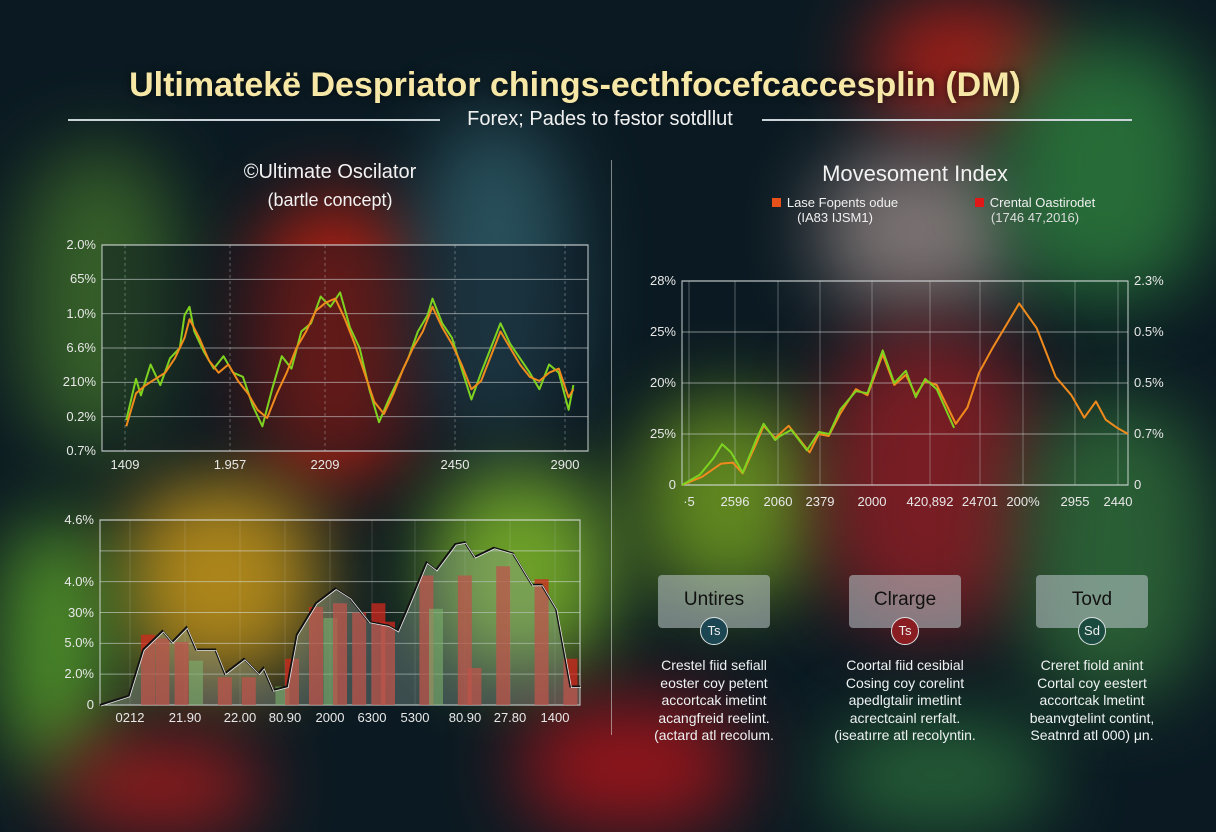  I want to click on description-line: (actard atl recolum., so click(714, 735).